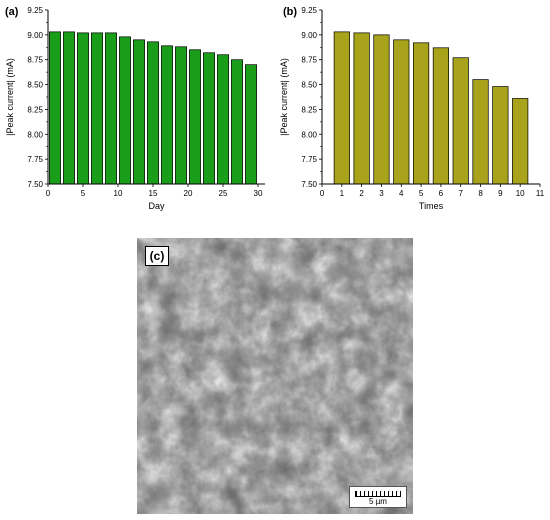 Image resolution: width=550 pixels, height=520 pixels. What do you see at coordinates (540, 193) in the screenshot?
I see `x-tick-label: 11` at bounding box center [540, 193].